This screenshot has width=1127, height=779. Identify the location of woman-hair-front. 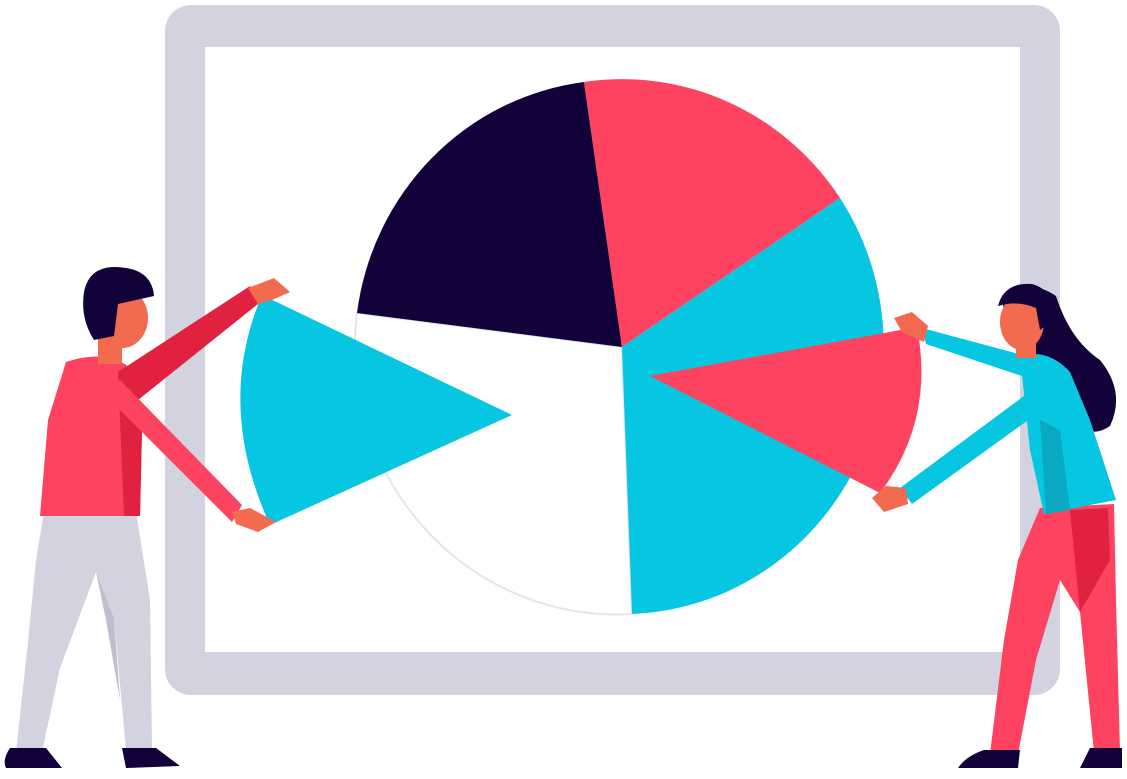
(1027, 306).